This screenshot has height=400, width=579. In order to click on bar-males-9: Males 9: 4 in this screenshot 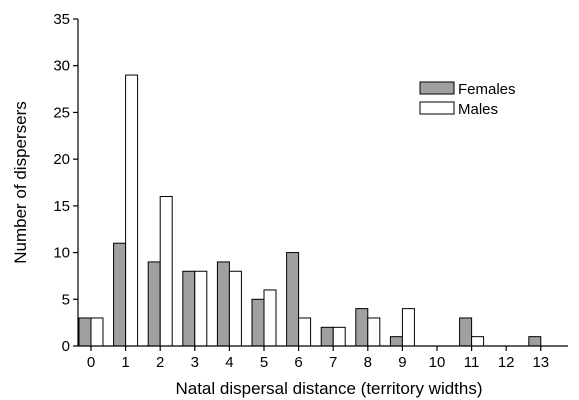, I will do `click(408, 327)`.